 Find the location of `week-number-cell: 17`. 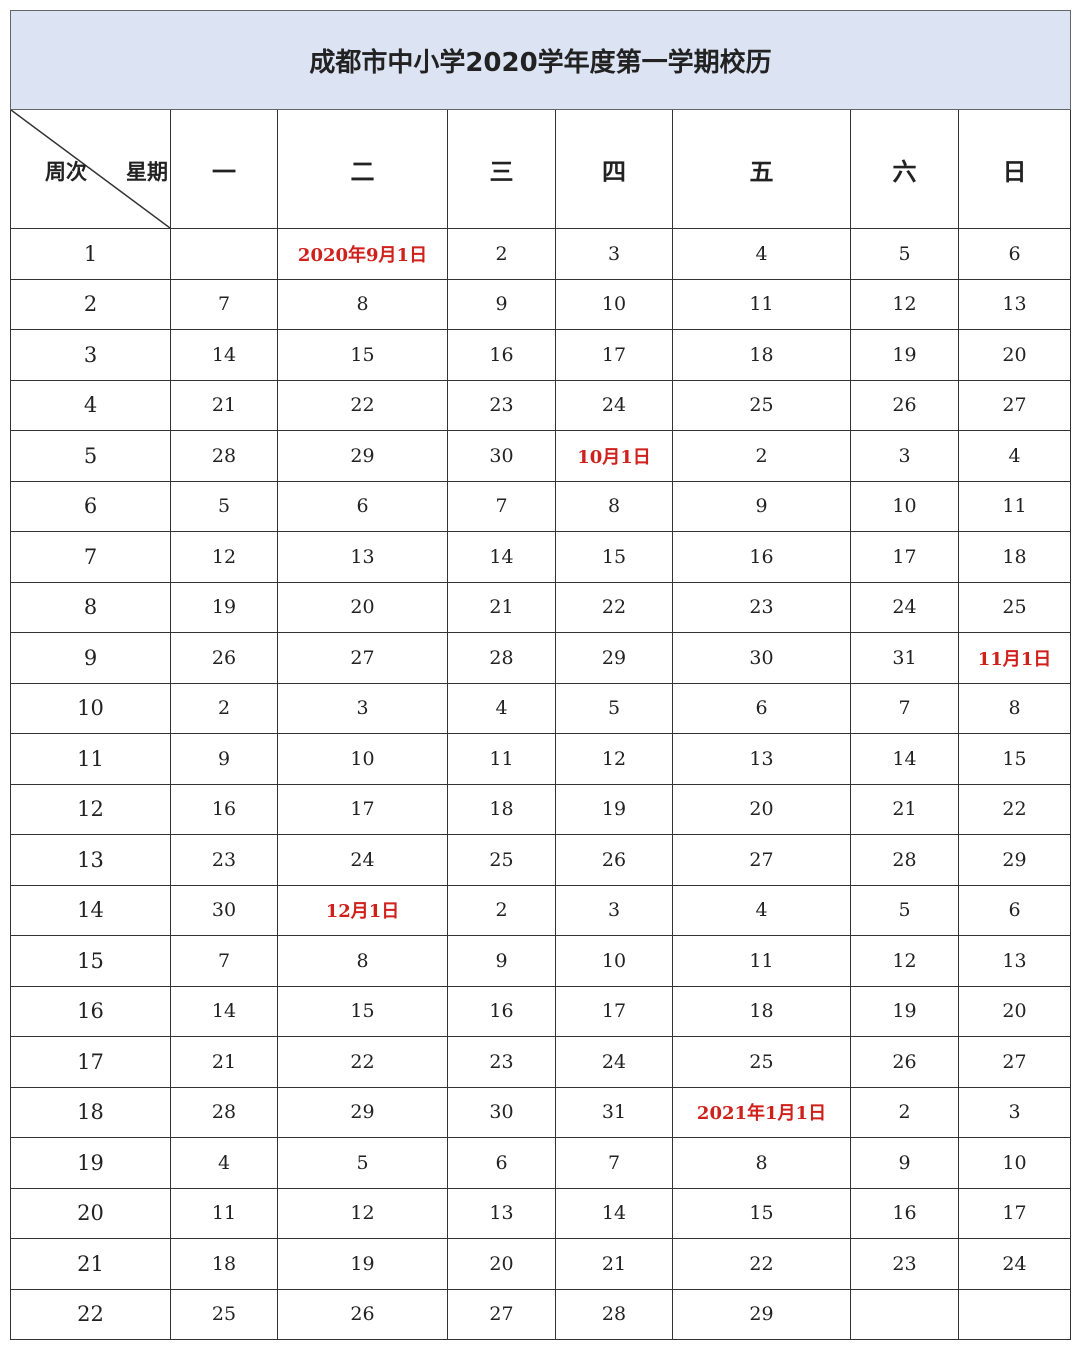

week-number-cell: 17 is located at coordinates (90, 1062).